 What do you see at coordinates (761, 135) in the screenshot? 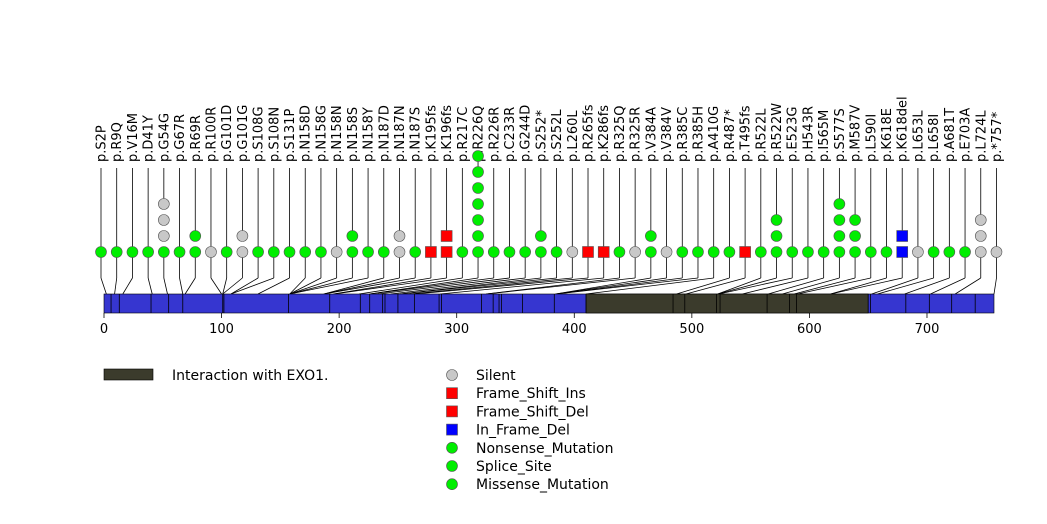
I see `mutation-label: p.R522L` at bounding box center [761, 135].